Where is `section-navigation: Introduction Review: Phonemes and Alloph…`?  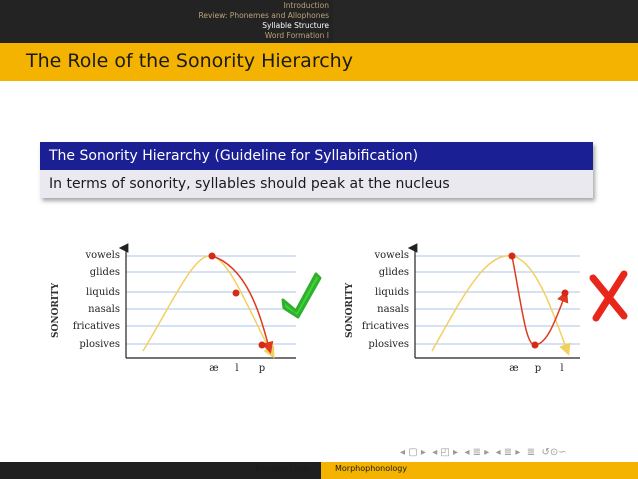
section-navigation: Introduction Review: Phonemes and Alloph… is located at coordinates (319, 21).